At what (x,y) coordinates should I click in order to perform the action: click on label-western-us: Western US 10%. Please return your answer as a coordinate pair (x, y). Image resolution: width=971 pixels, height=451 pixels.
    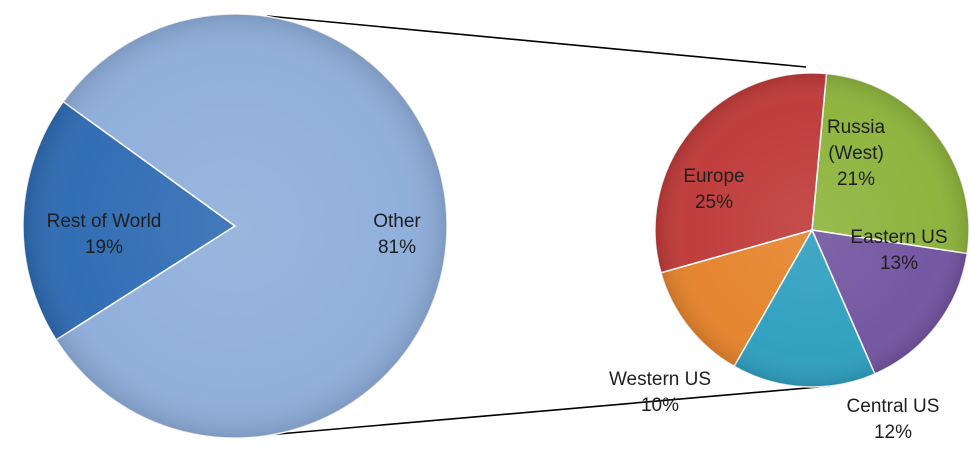
    Looking at the image, I should click on (660, 392).